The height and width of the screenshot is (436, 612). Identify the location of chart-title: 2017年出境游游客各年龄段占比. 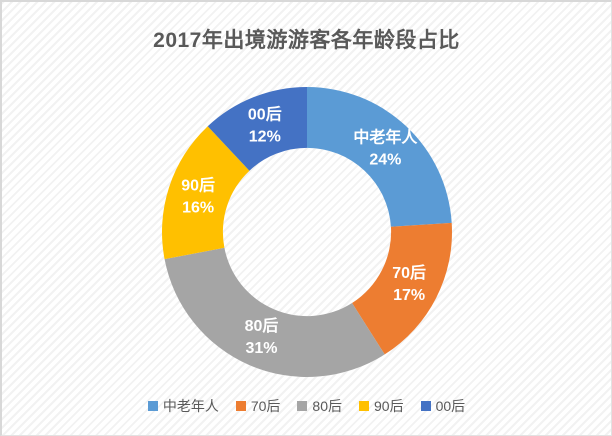
(306, 40).